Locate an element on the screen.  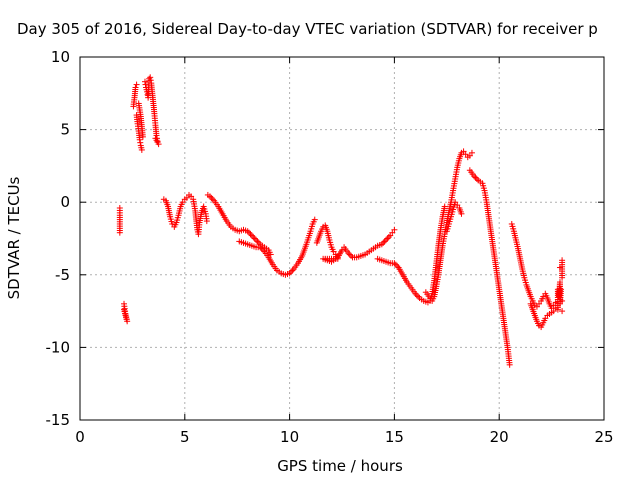
y-tick-label: -15 is located at coordinates (58, 420).